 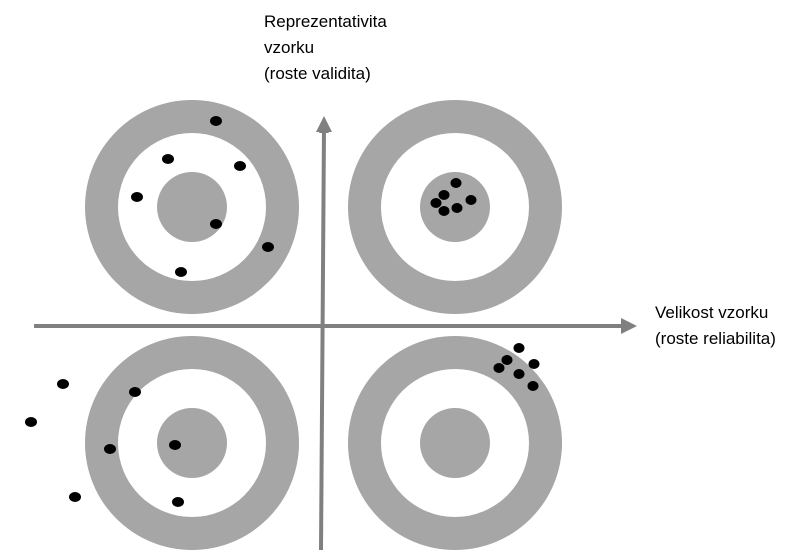 I want to click on y-axis-label-line: (roste validita), so click(x=317, y=73).